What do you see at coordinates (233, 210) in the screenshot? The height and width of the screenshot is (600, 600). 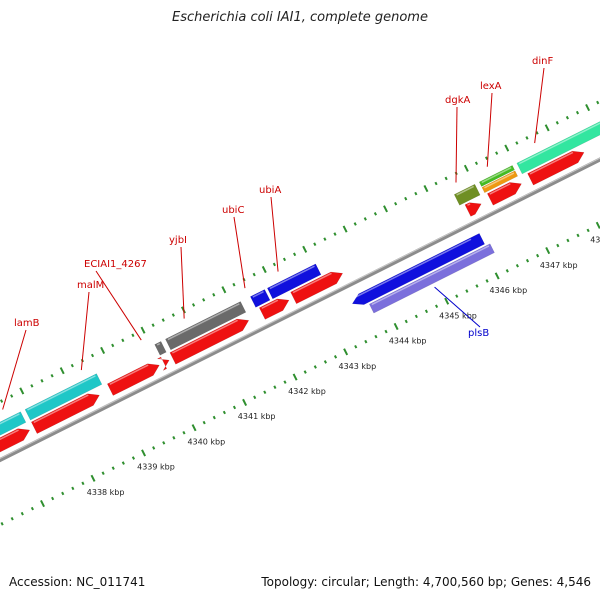 I see `gene-label: ubiC` at bounding box center [233, 210].